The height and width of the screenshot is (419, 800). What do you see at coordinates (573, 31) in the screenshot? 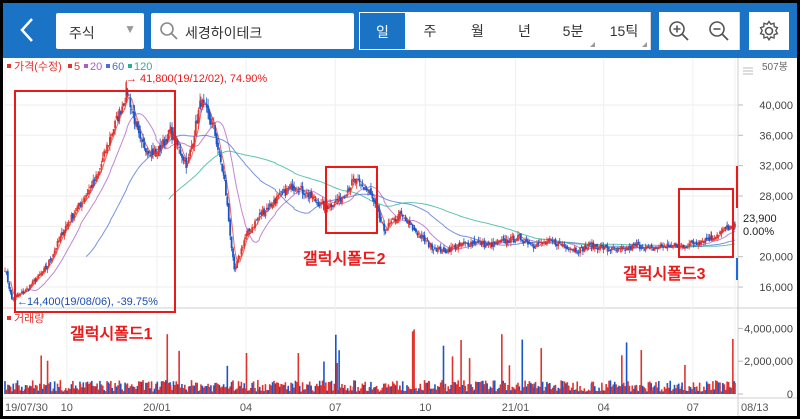
I see `period-5min-button: 5분` at bounding box center [573, 31].